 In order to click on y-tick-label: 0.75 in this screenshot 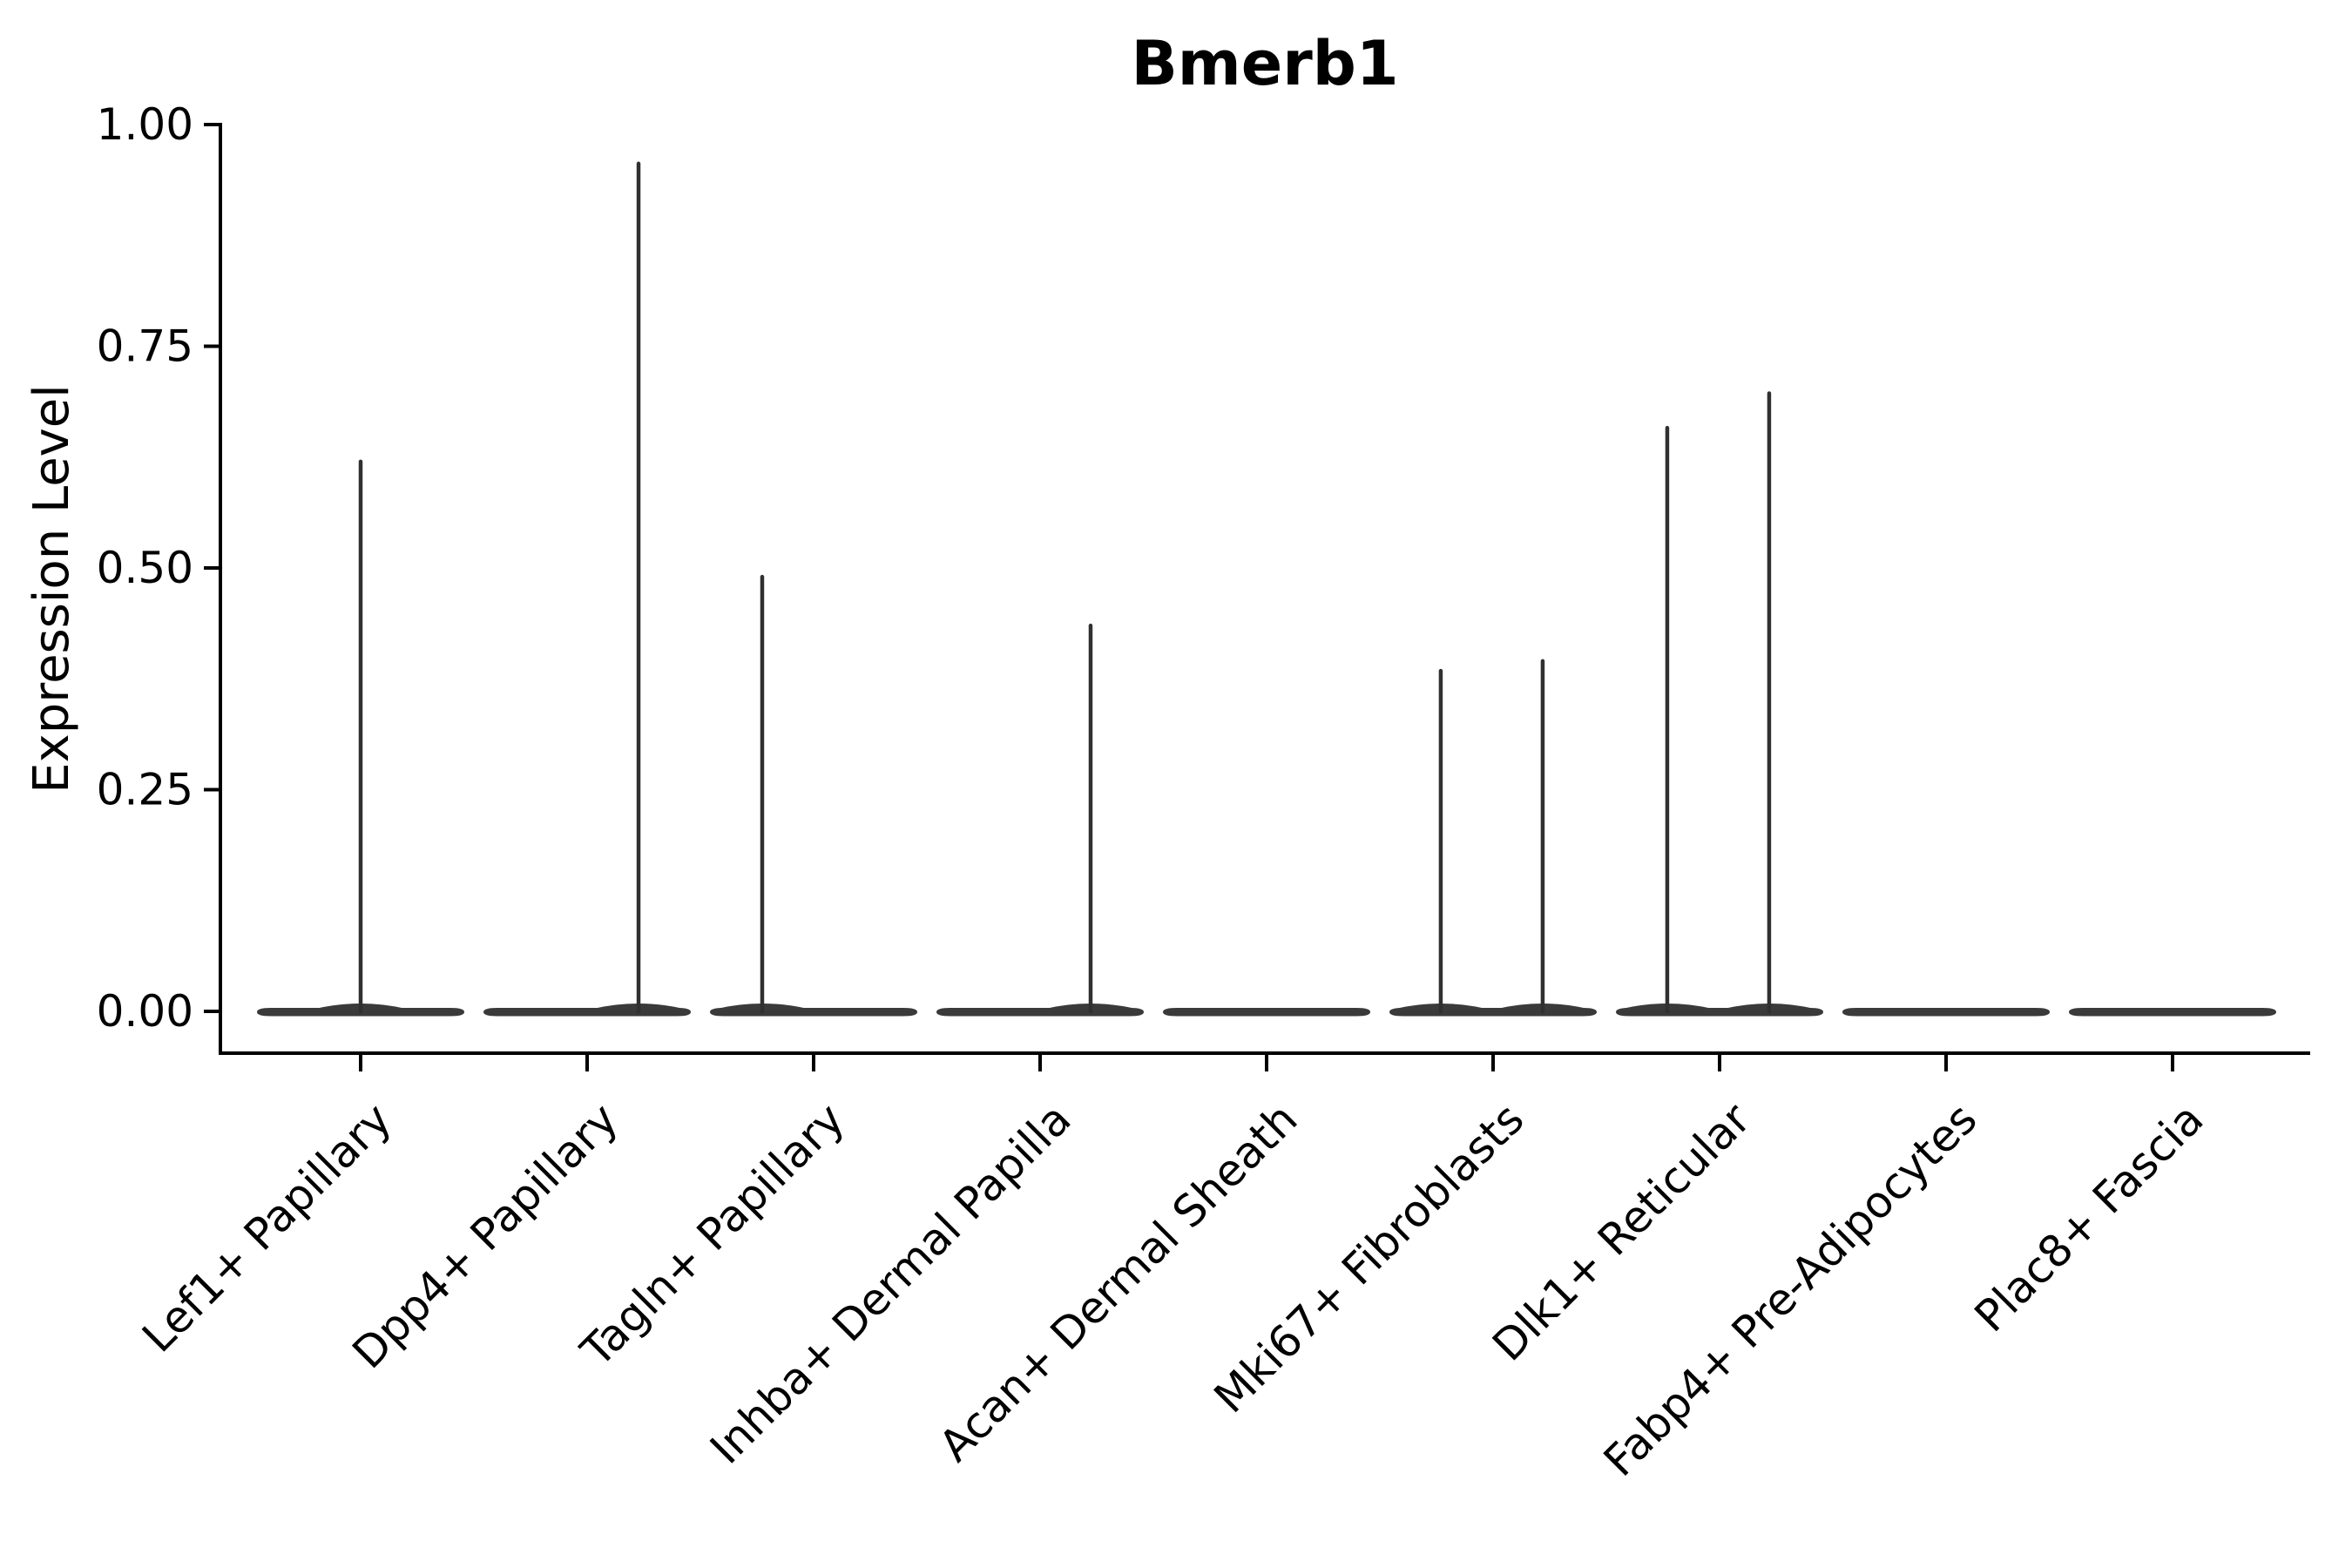, I will do `click(145, 346)`.